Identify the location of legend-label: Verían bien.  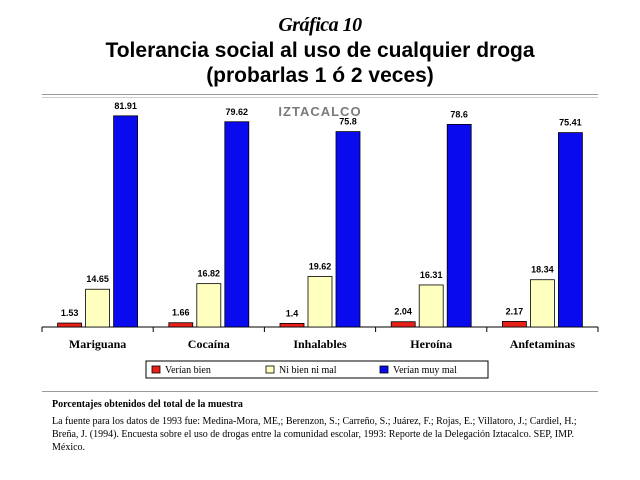
(188, 370).